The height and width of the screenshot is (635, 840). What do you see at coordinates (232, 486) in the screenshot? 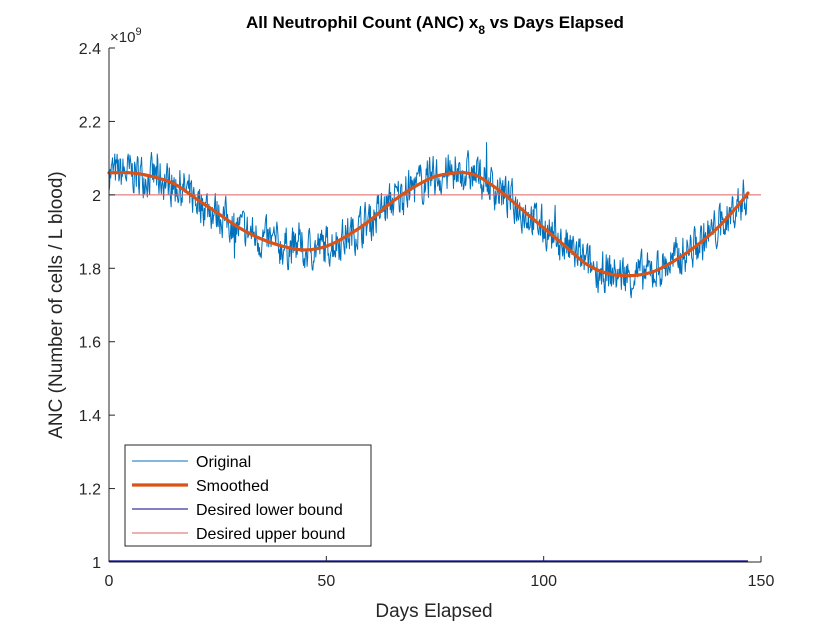
I see `legend-label: Smoothed` at bounding box center [232, 486].